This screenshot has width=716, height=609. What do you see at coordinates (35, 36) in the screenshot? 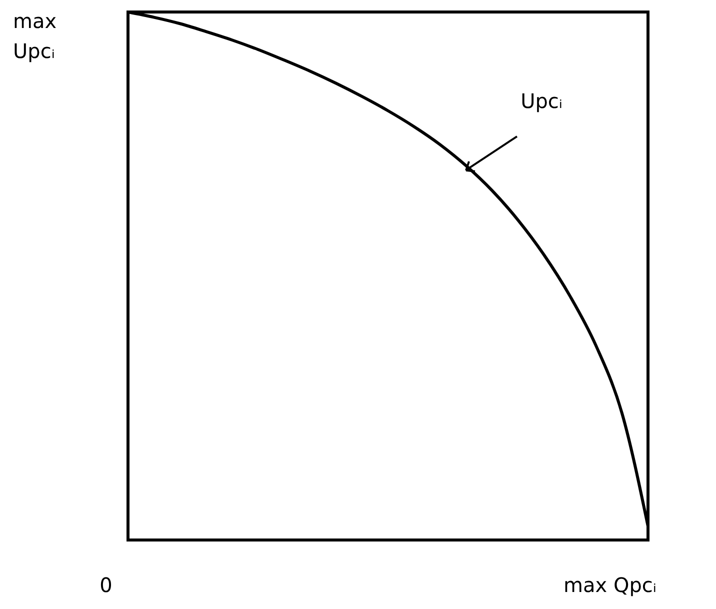
I see `text: max Upcᵢ` at bounding box center [35, 36].